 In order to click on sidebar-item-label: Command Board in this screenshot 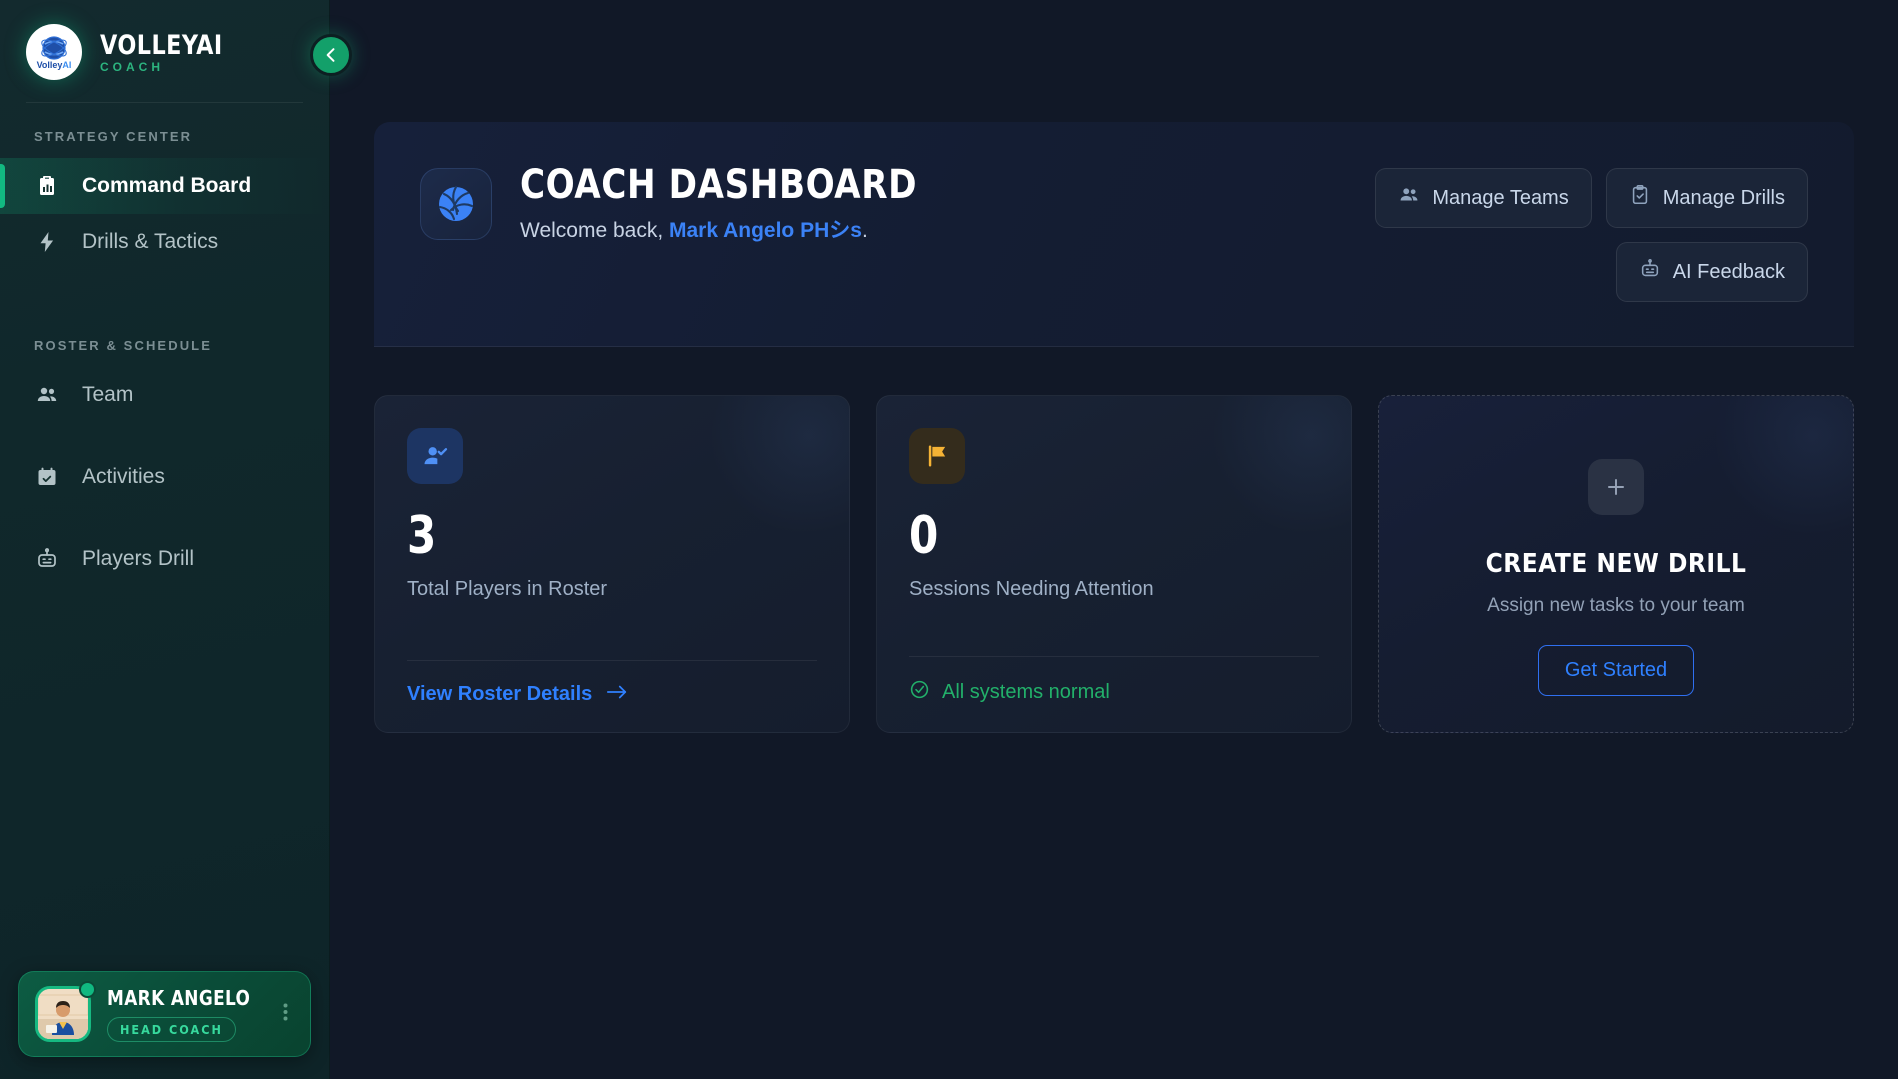, I will do `click(167, 185)`.